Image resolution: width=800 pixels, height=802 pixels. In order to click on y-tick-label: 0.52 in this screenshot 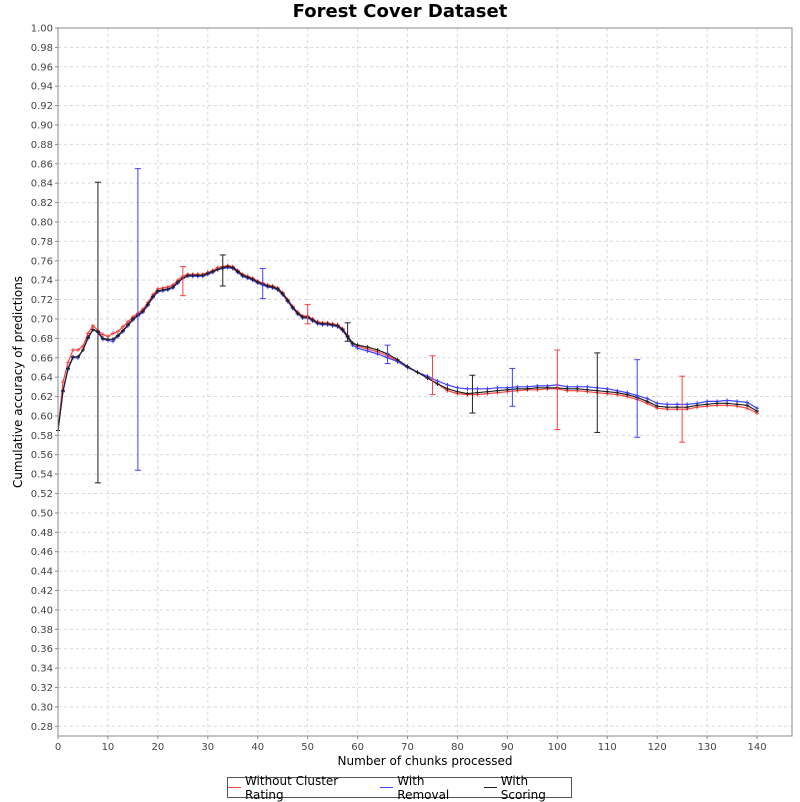, I will do `click(42, 494)`.